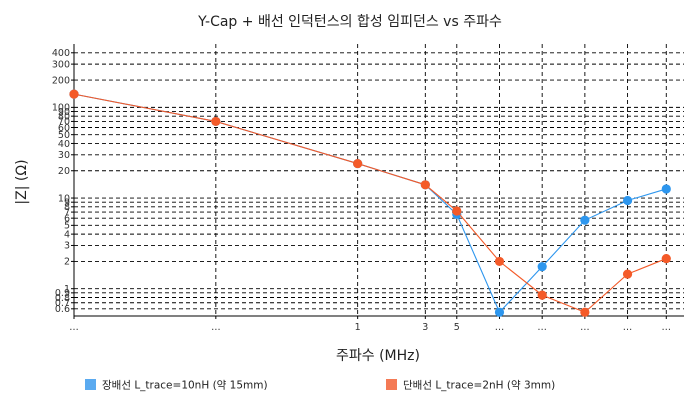 This screenshot has width=700, height=420. Describe the element at coordinates (479, 386) in the screenshot. I see `legend-label-short-trace: 단배선 L_trace=2nH (약 3mm)` at that location.